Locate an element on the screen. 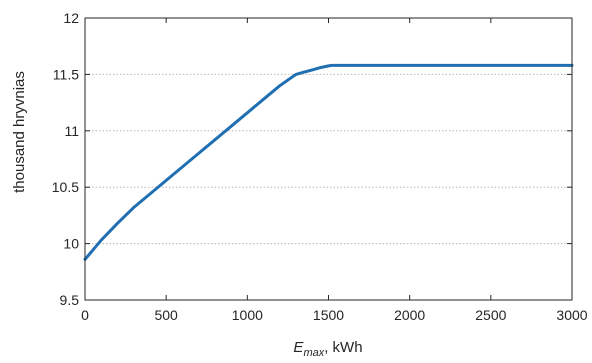 This screenshot has height=363, width=592. x-tick-label: 2000 is located at coordinates (409, 315).